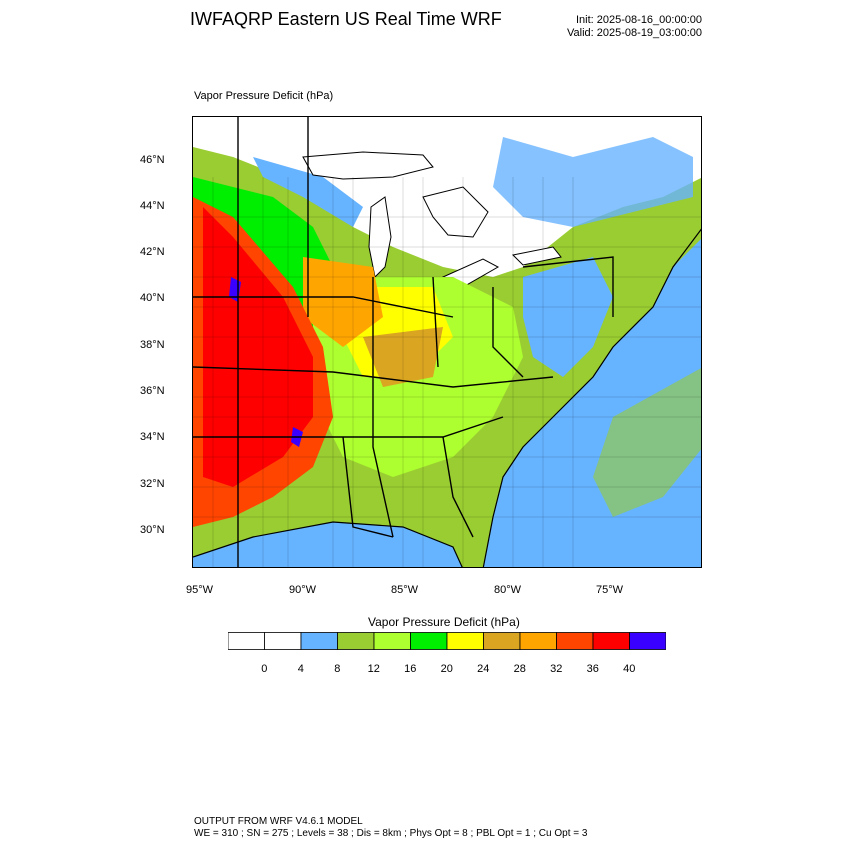 The width and height of the screenshot is (850, 850). Describe the element at coordinates (508, 590) in the screenshot. I see `lon-label: 80°W` at that location.